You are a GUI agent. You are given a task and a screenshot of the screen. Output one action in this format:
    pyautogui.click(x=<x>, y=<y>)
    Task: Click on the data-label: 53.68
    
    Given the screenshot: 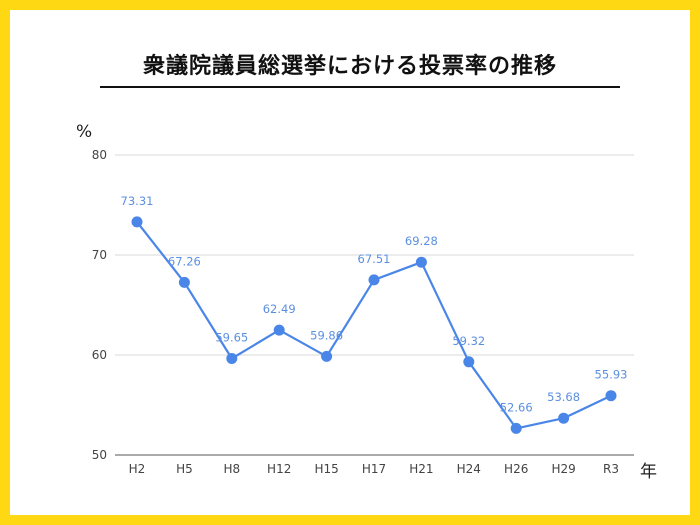 What is the action you would take?
    pyautogui.click(x=563, y=397)
    